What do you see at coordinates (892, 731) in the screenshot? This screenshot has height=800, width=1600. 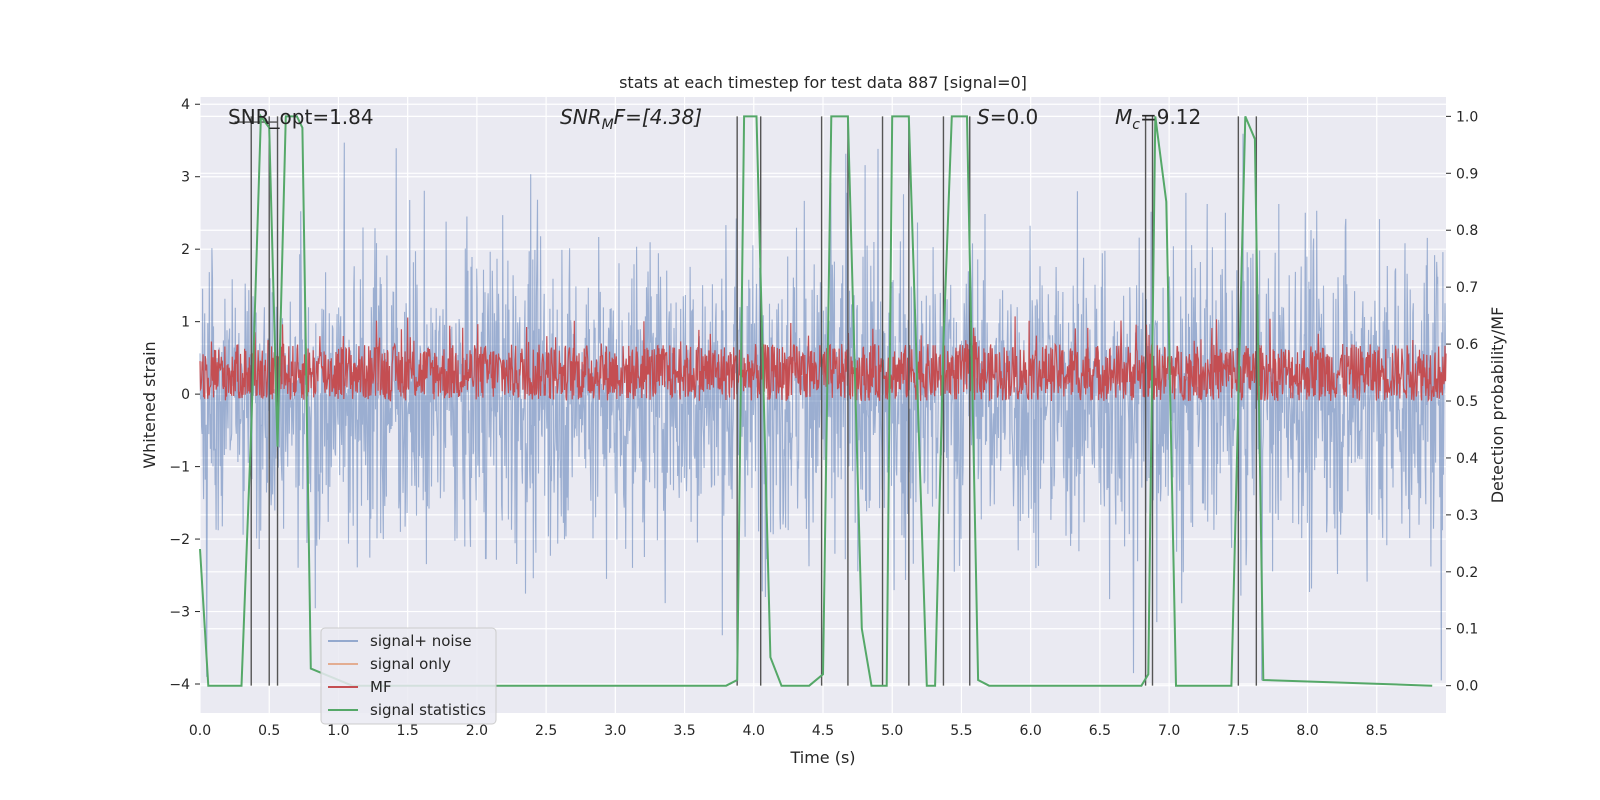 I see `x-tick-label: 5.0` at bounding box center [892, 731].